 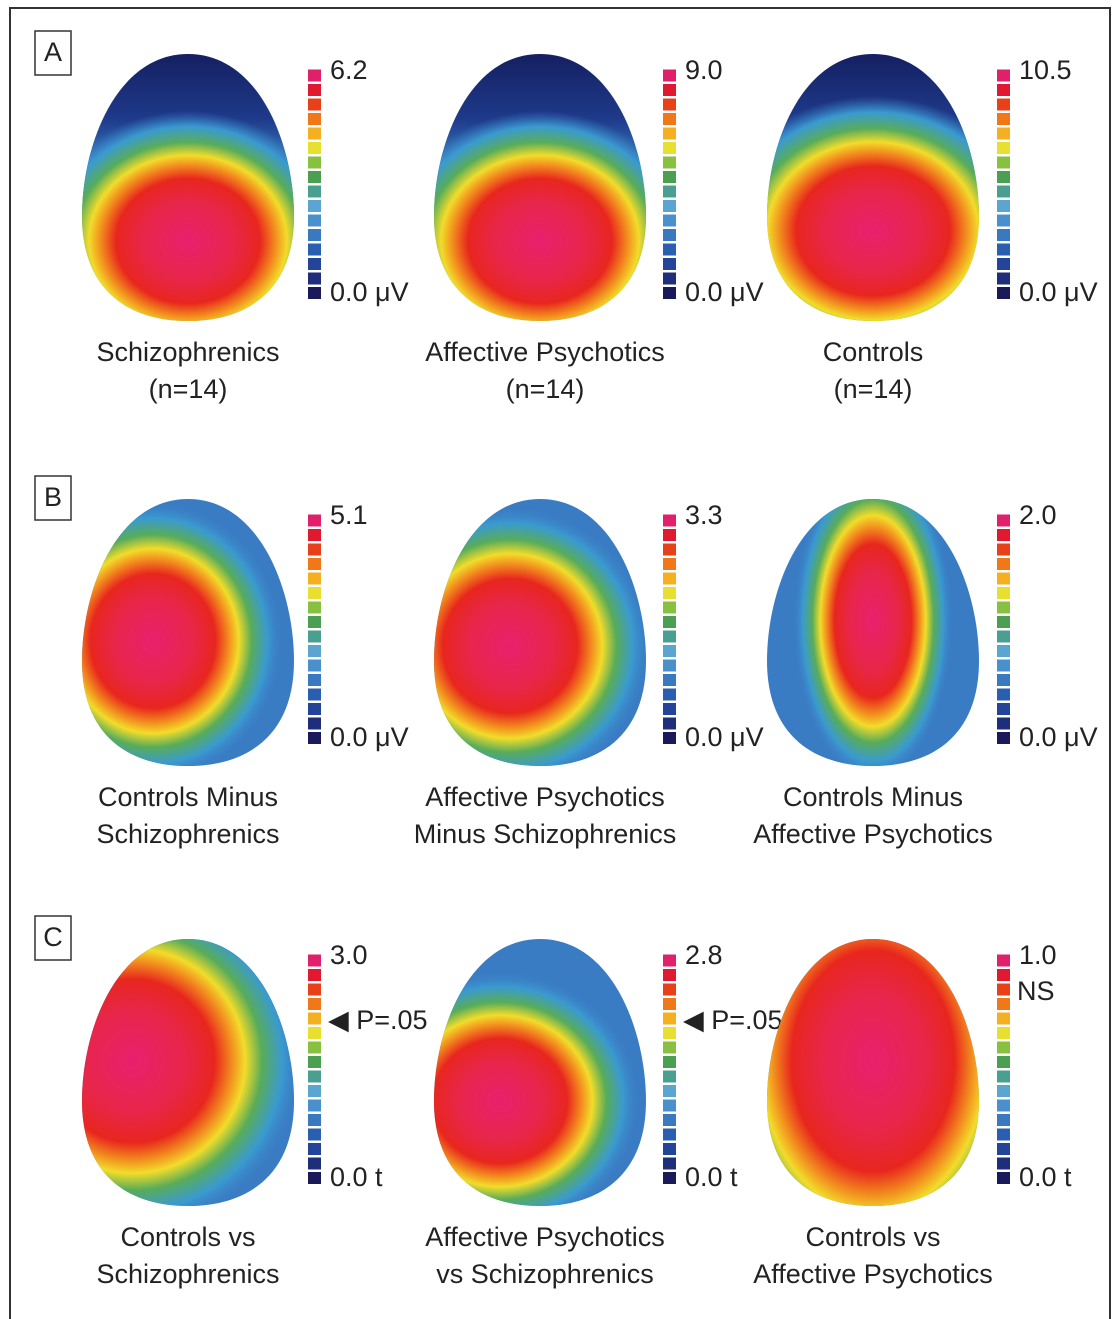 What do you see at coordinates (873, 352) in the screenshot?
I see `map-caption: Controls` at bounding box center [873, 352].